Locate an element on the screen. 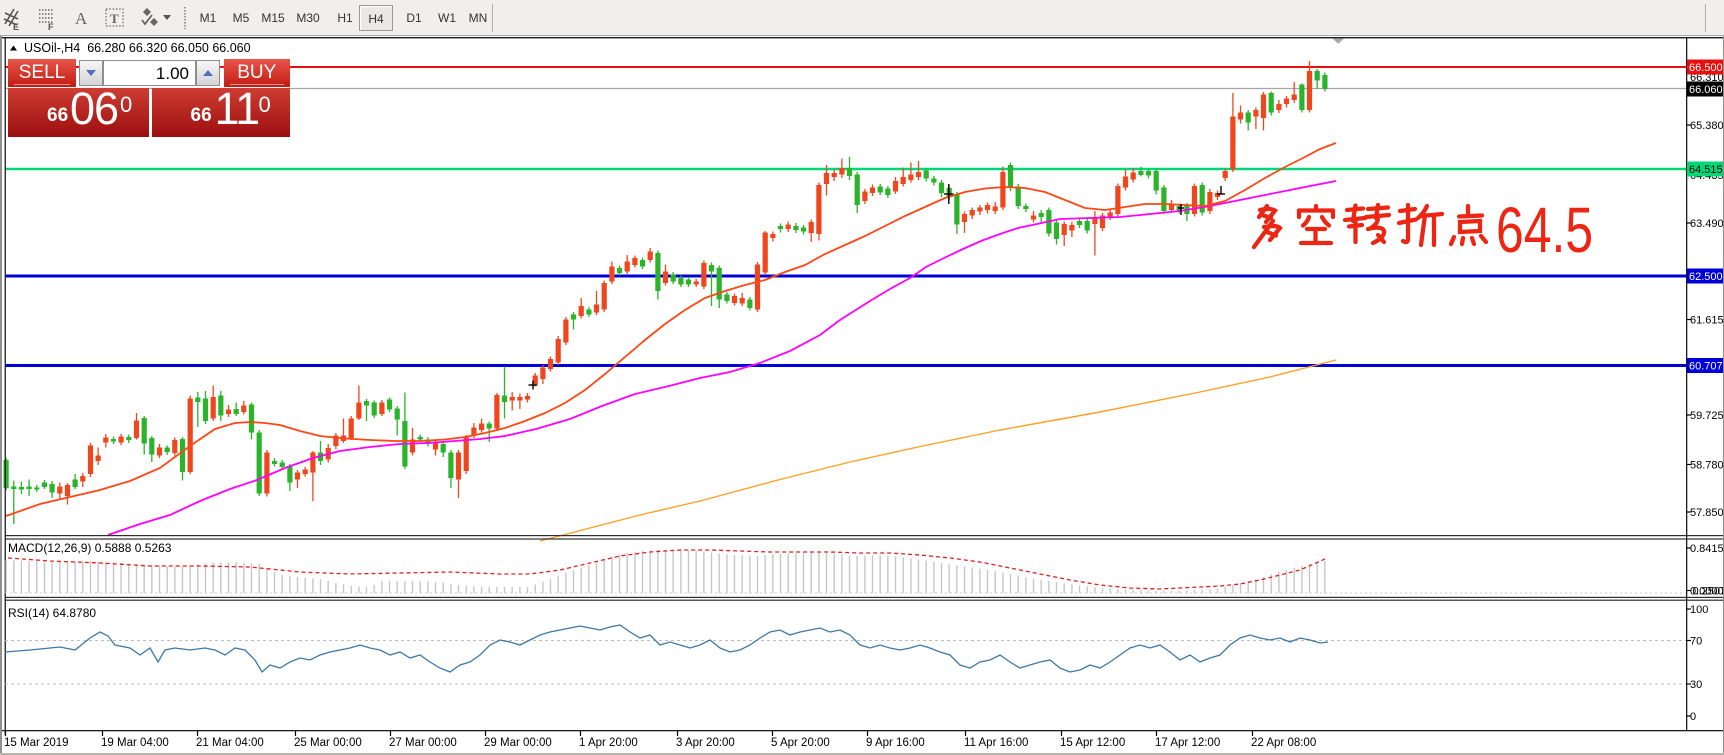 The width and height of the screenshot is (1724, 755). svg-text: 61.615 is located at coordinates (1707, 321).